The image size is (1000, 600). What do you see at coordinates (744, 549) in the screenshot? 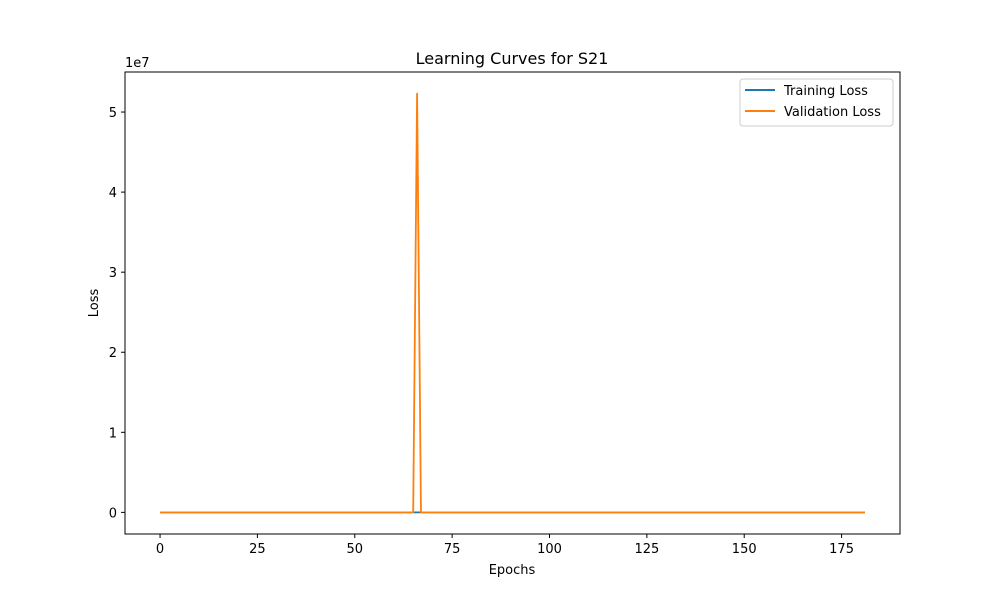
I see `x-tick-label-6: 150` at bounding box center [744, 549].